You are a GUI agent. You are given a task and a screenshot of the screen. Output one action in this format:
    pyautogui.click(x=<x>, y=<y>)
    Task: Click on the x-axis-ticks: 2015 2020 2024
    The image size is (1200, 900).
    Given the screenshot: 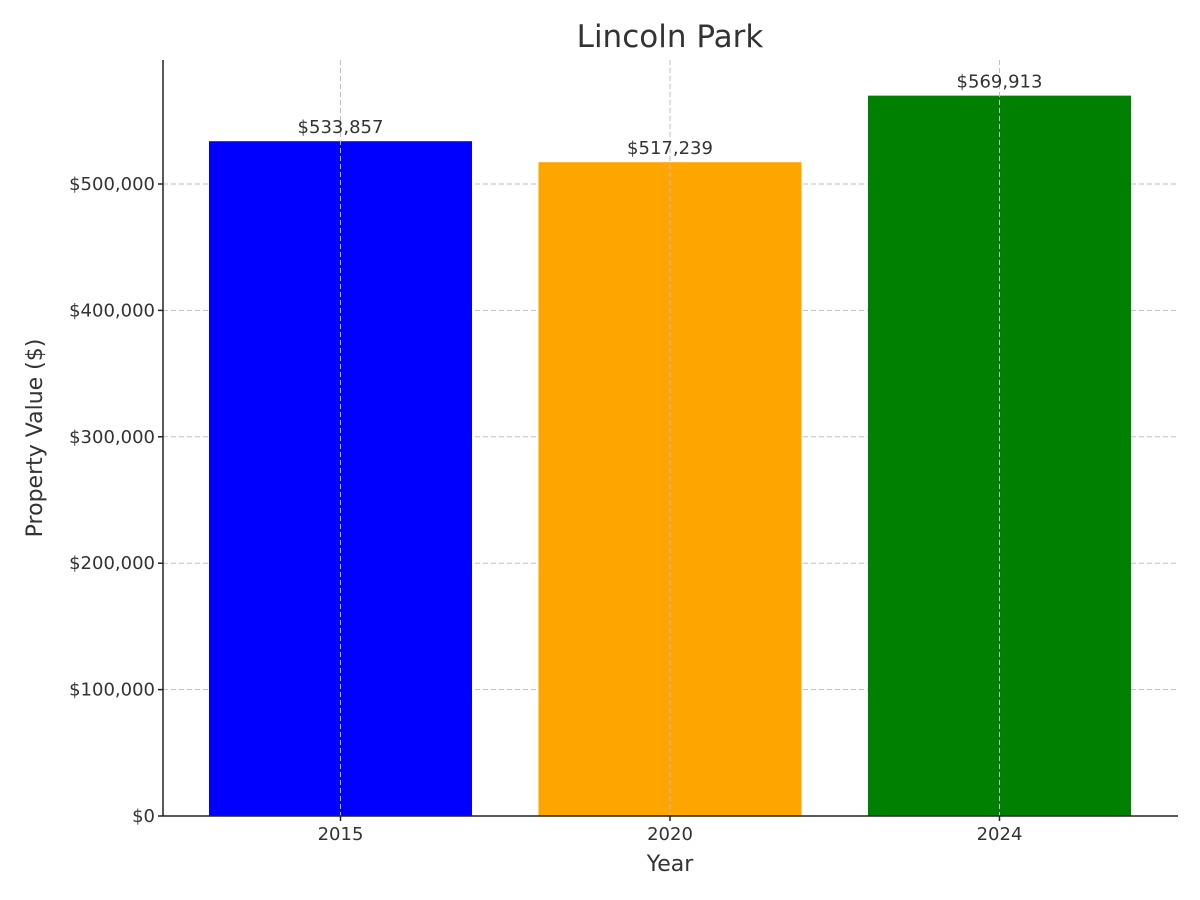 What is the action you would take?
    pyautogui.click(x=670, y=830)
    